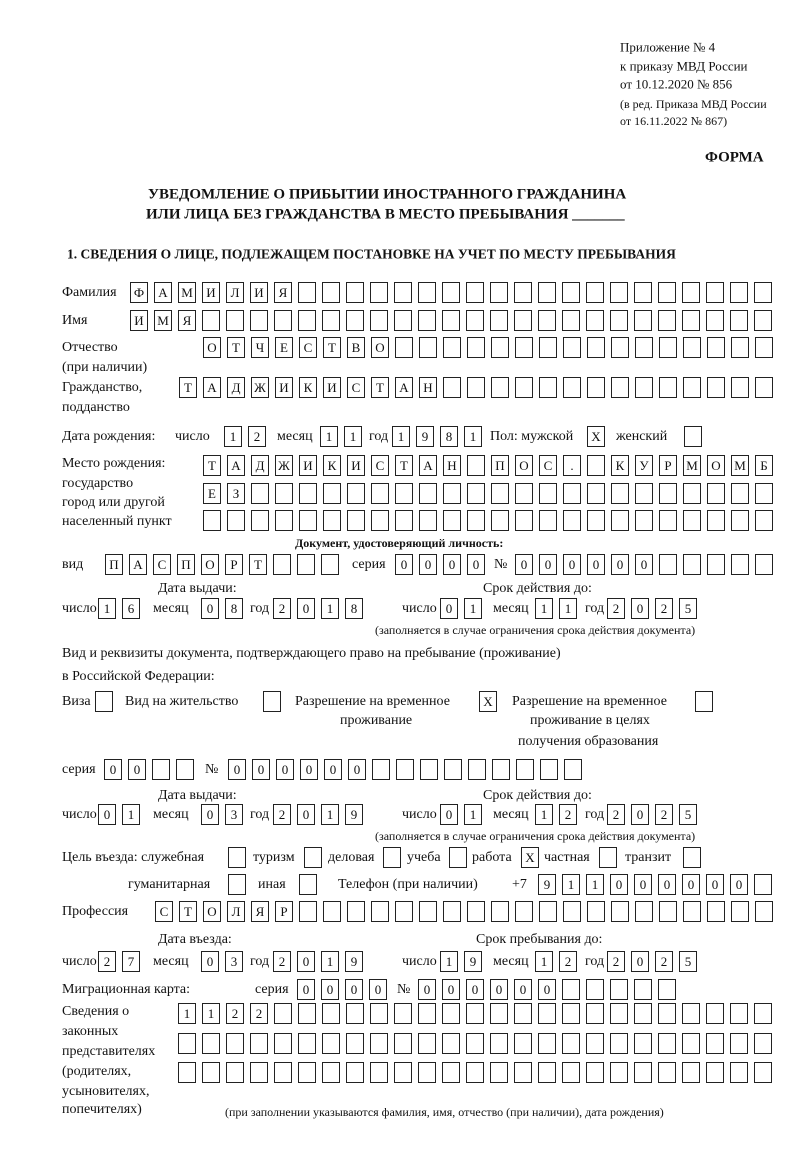  What do you see at coordinates (308, 387) in the screenshot?
I see `char-cell: К` at bounding box center [308, 387].